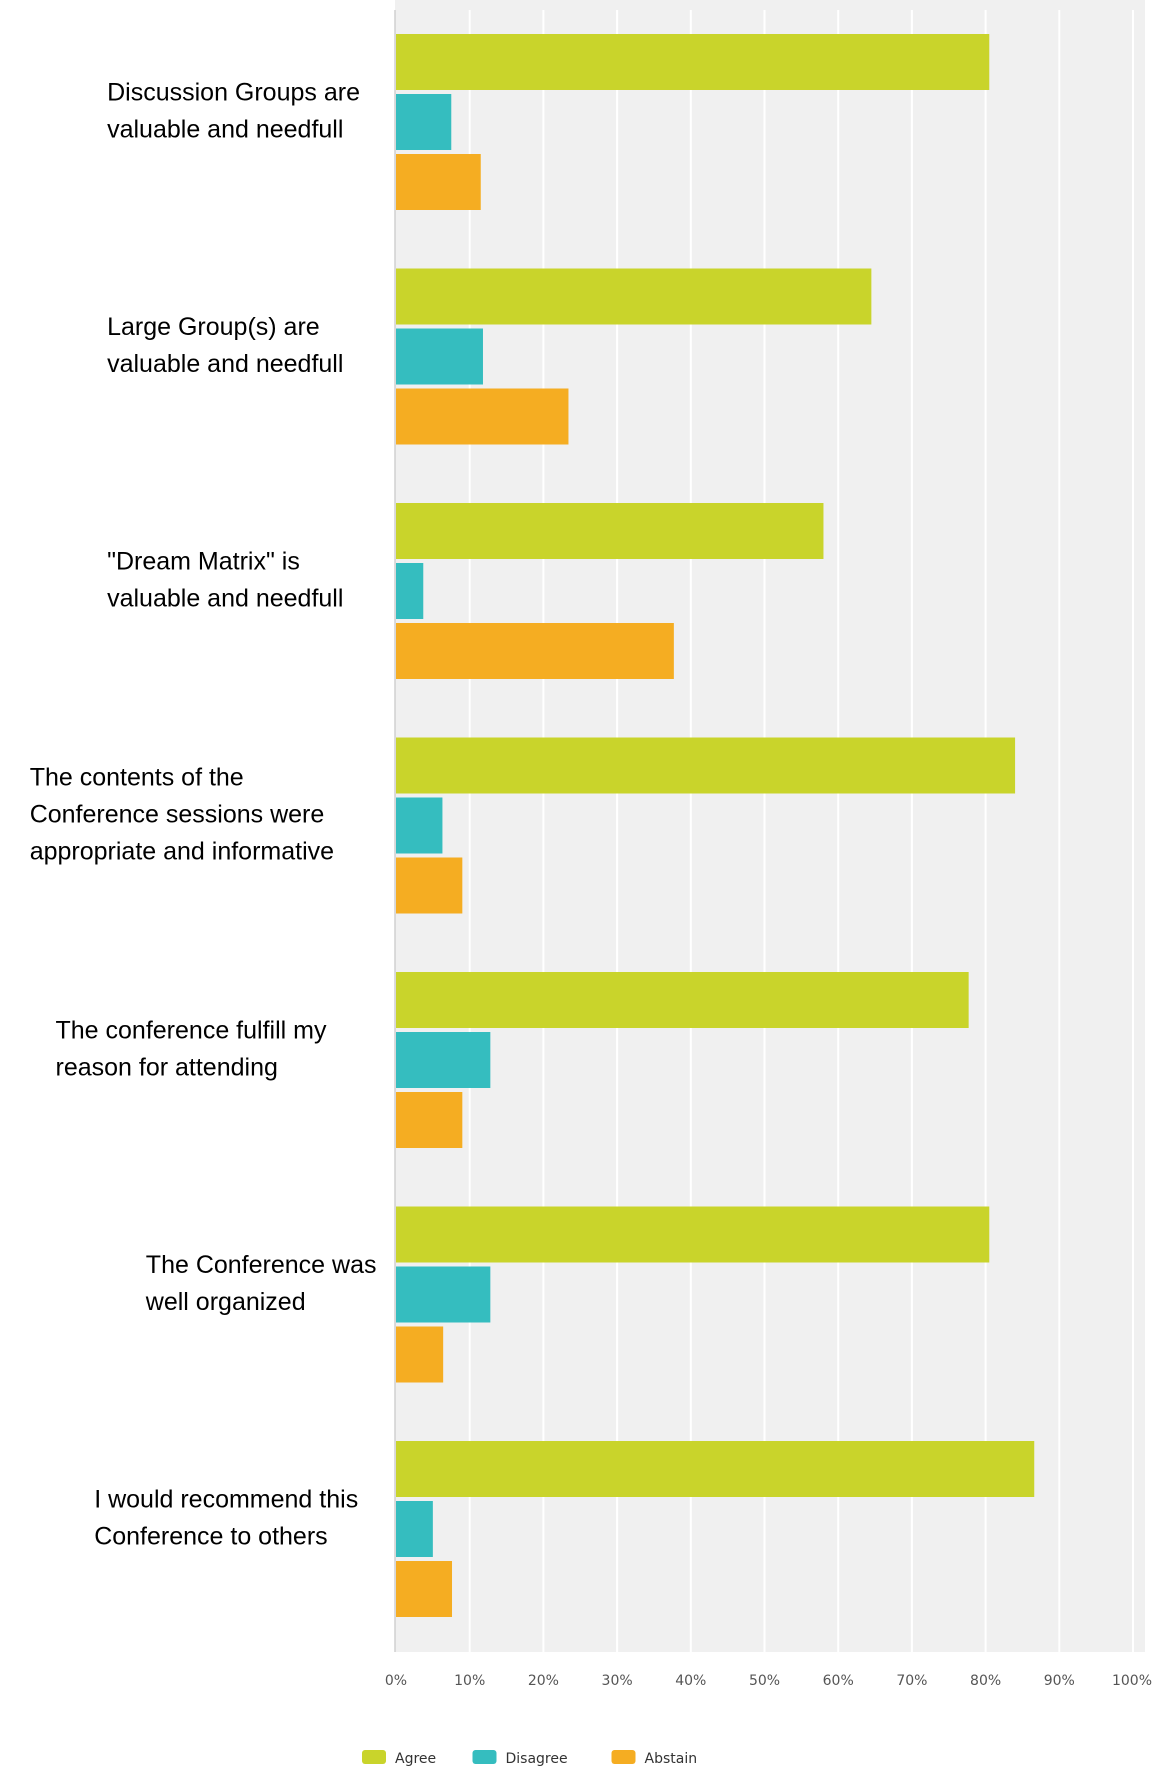 The width and height of the screenshot is (1157, 1771). Describe the element at coordinates (617, 1681) in the screenshot. I see `x-tick-label: 30%` at that location.